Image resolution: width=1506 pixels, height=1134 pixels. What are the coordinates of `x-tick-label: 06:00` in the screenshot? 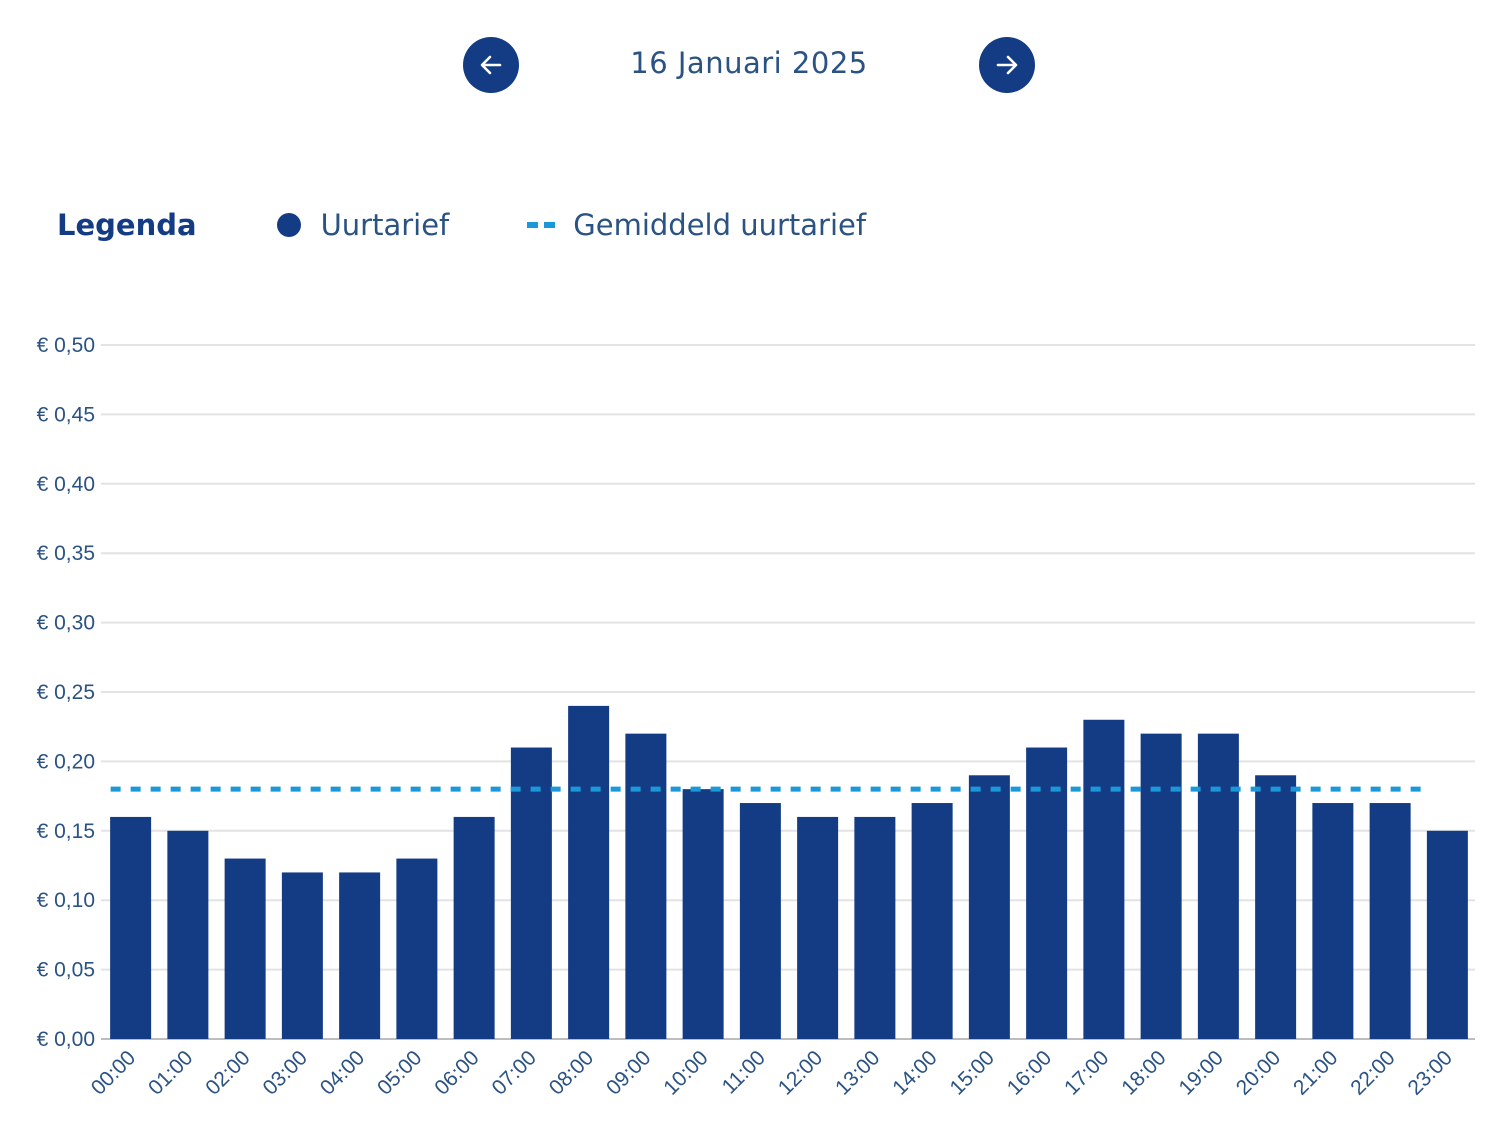 It's located at (456, 1072).